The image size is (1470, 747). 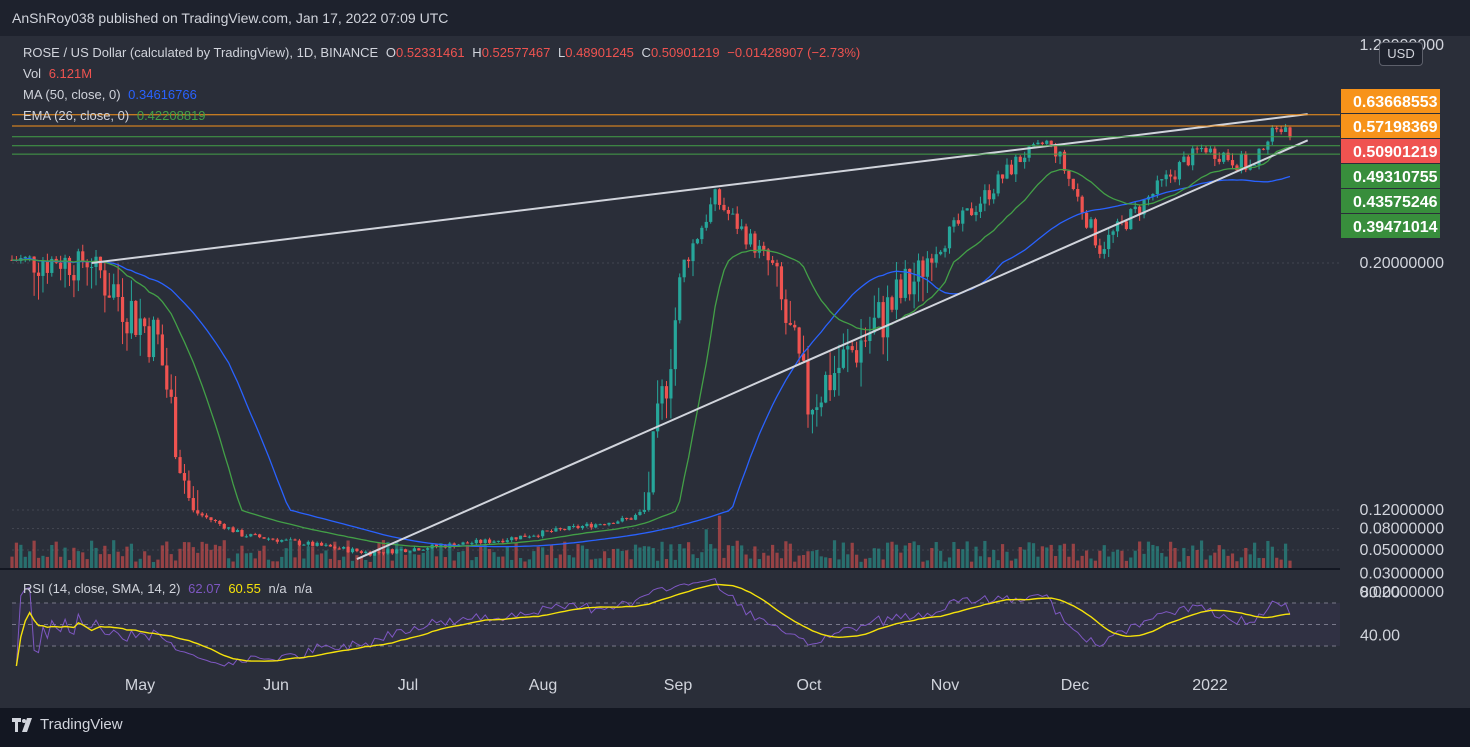 What do you see at coordinates (244, 588) in the screenshot?
I see `rsi-sma-value: 60.55` at bounding box center [244, 588].